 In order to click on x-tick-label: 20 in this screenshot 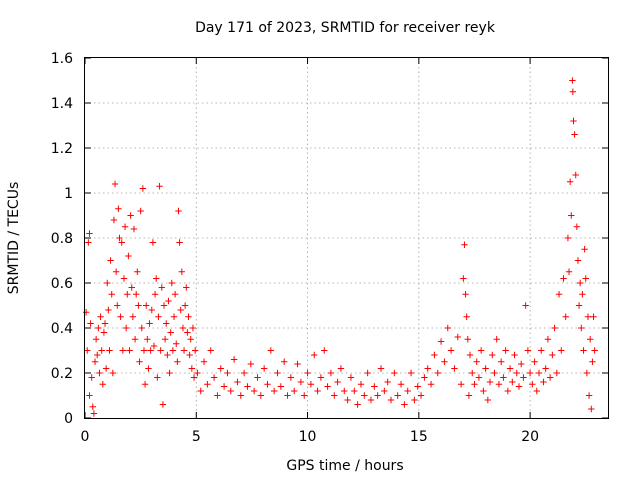, I will do `click(530, 437)`.